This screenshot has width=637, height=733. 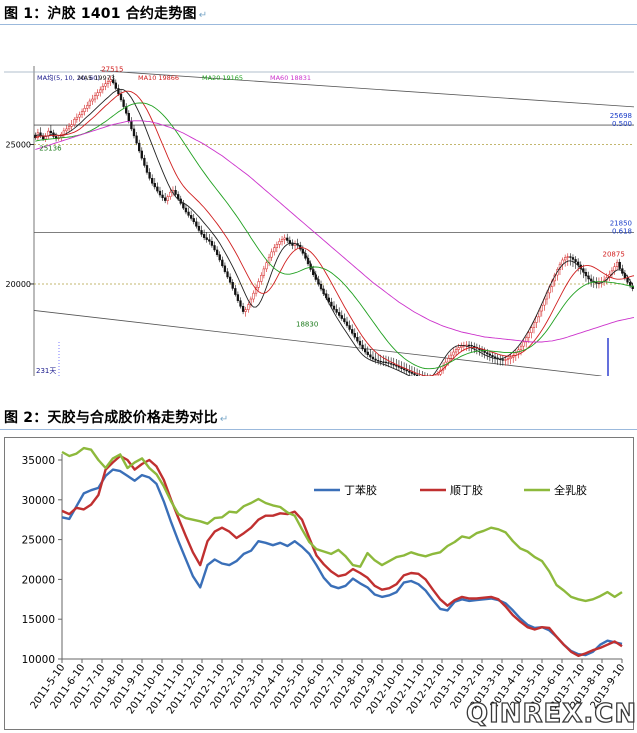 I want to click on fib-level-ratio: 0.500, so click(x=622, y=124).